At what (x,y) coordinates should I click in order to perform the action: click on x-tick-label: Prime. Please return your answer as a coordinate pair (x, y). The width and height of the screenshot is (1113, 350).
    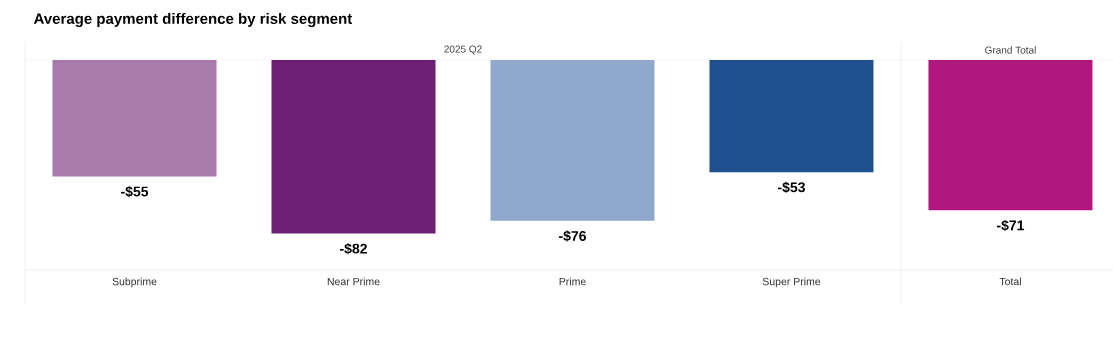
    Looking at the image, I should click on (572, 281).